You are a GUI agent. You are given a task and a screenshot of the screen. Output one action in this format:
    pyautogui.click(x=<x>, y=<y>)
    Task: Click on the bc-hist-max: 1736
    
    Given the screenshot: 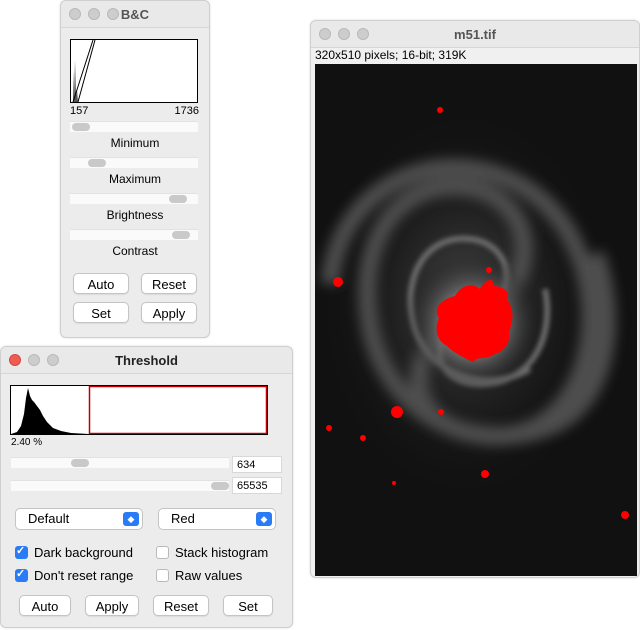 What is the action you would take?
    pyautogui.click(x=186, y=111)
    